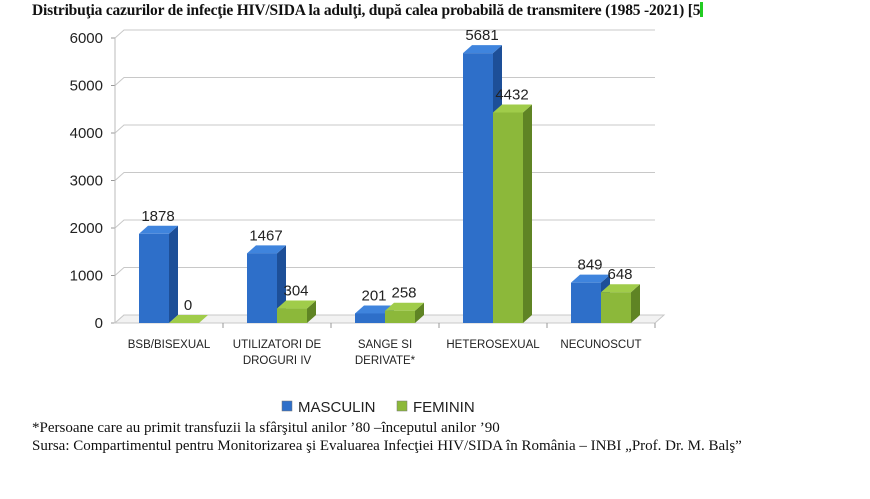  I want to click on y-tick-label: 1000, so click(86, 276).